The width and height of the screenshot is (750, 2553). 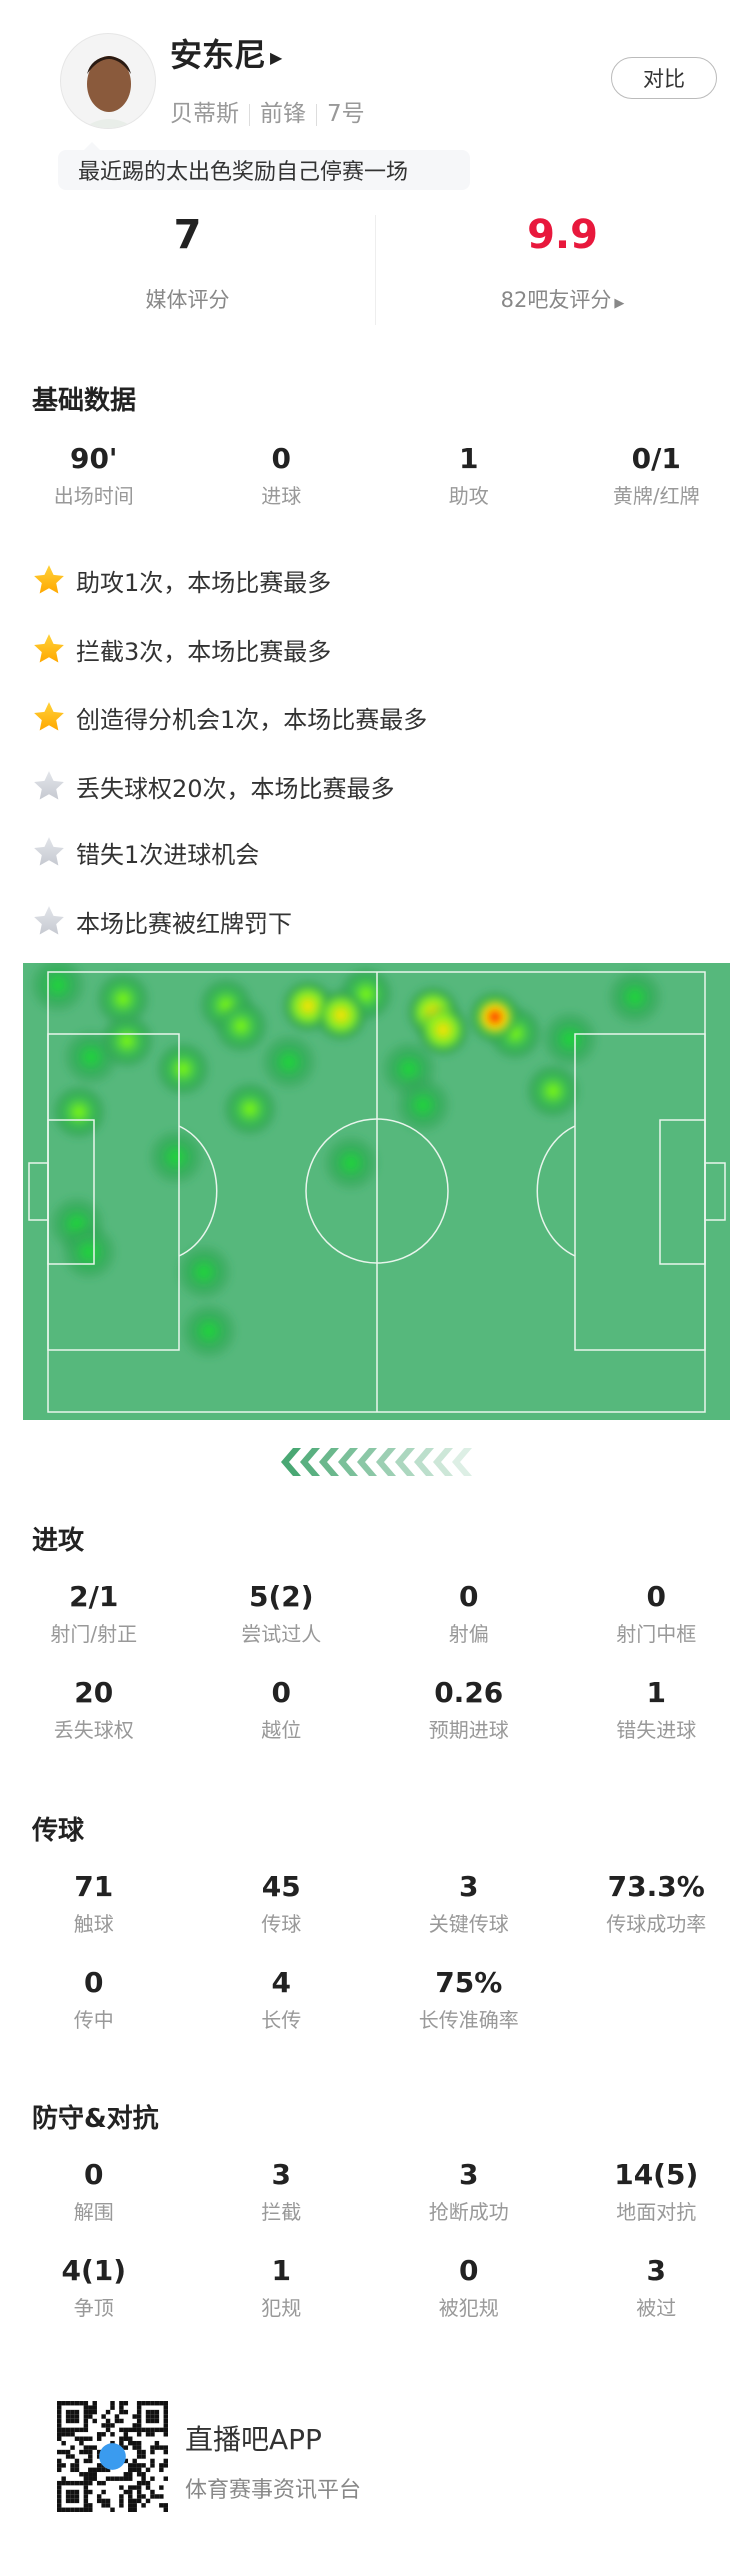 What do you see at coordinates (282, 2191) in the screenshot?
I see `stat-cell: 3 拦截` at bounding box center [282, 2191].